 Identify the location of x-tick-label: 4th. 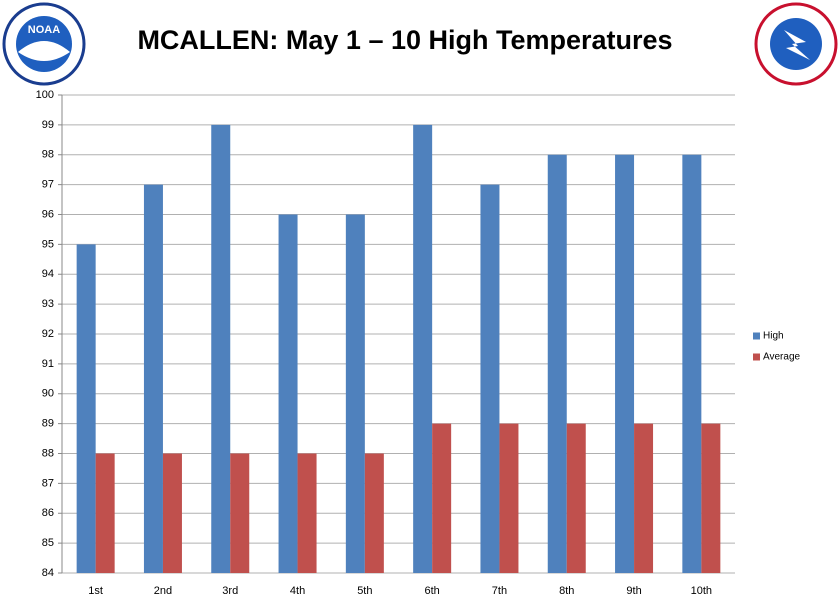
(297, 591).